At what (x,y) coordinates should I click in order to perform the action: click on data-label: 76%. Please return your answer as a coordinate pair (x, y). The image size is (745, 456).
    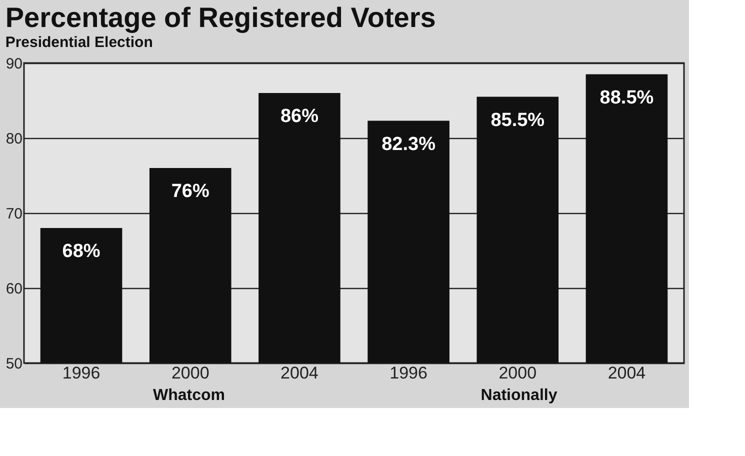
    Looking at the image, I should click on (190, 191).